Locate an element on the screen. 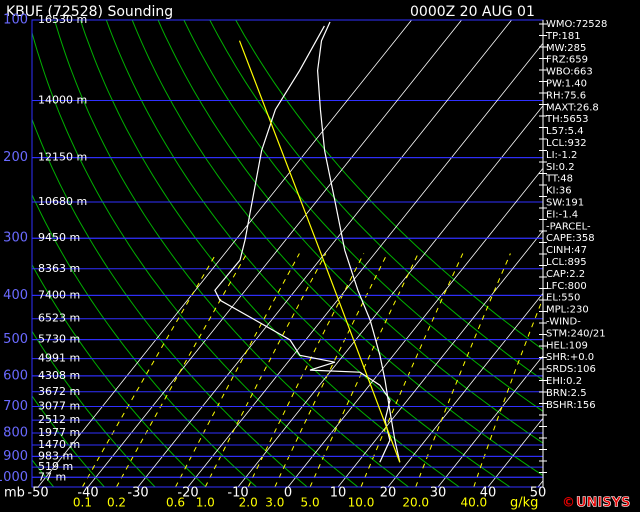 The image size is (640, 512). y-tick-label: 1000 is located at coordinates (14, 477).